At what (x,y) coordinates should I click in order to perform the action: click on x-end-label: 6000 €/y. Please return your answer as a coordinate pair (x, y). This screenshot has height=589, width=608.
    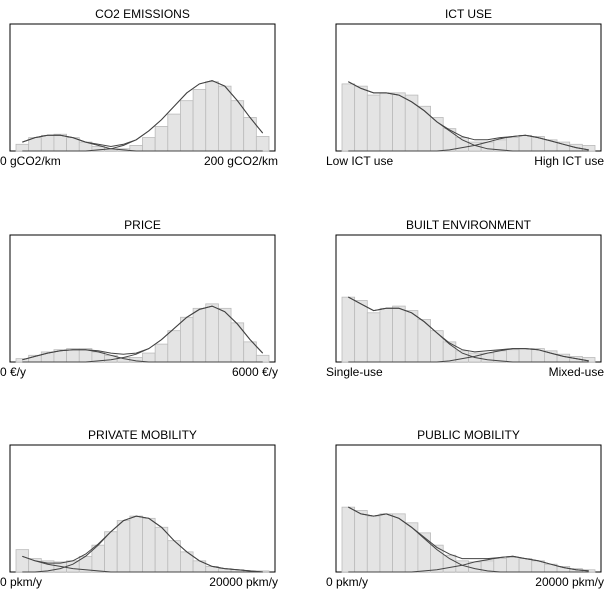
    Looking at the image, I should click on (255, 372).